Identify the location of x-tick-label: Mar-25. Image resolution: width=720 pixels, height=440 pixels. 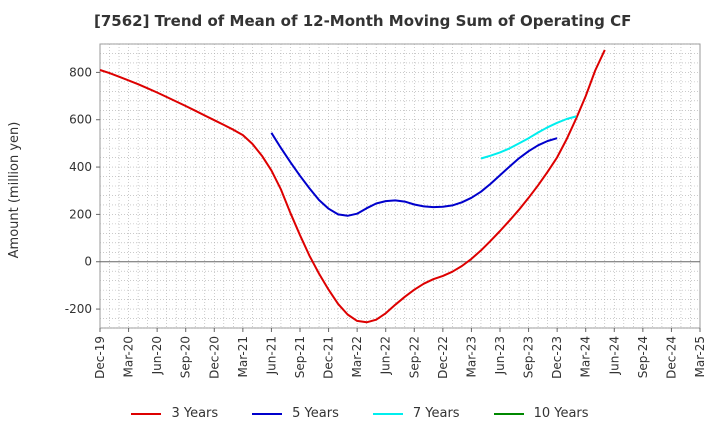
(700, 356).